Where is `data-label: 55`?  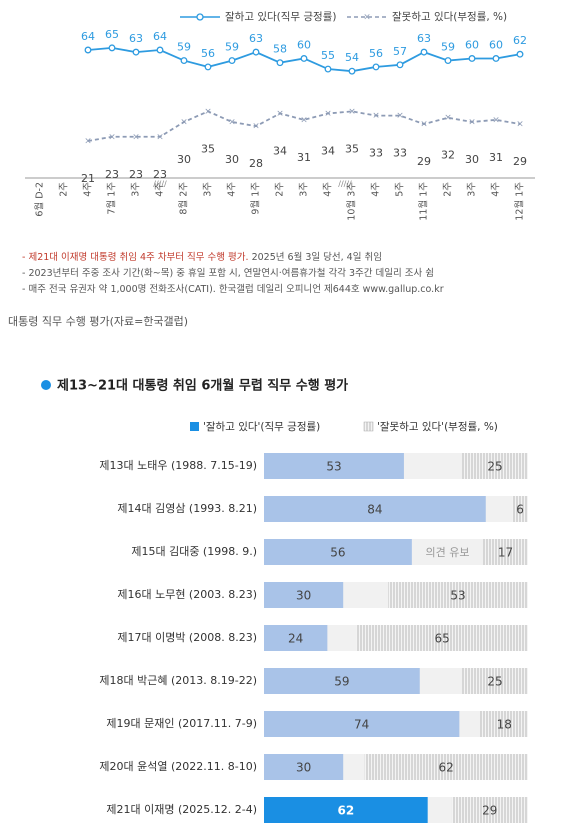
data-label: 55 is located at coordinates (328, 55).